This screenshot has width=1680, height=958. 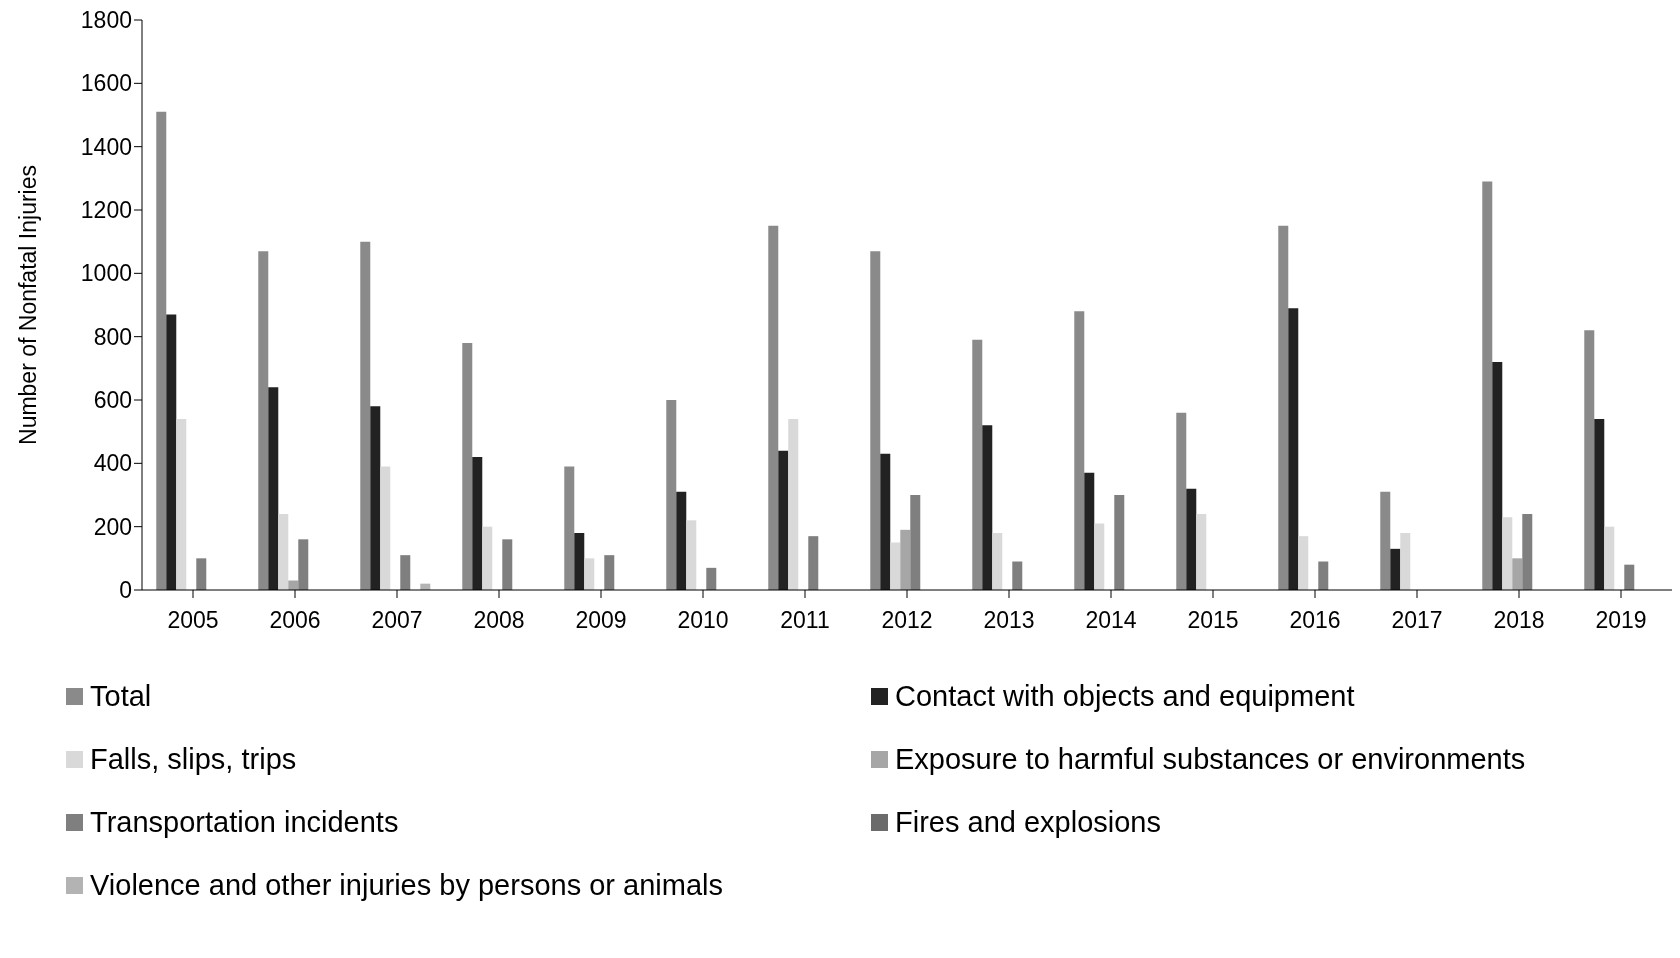 What do you see at coordinates (125, 590) in the screenshot?
I see `y-tick-label: 0` at bounding box center [125, 590].